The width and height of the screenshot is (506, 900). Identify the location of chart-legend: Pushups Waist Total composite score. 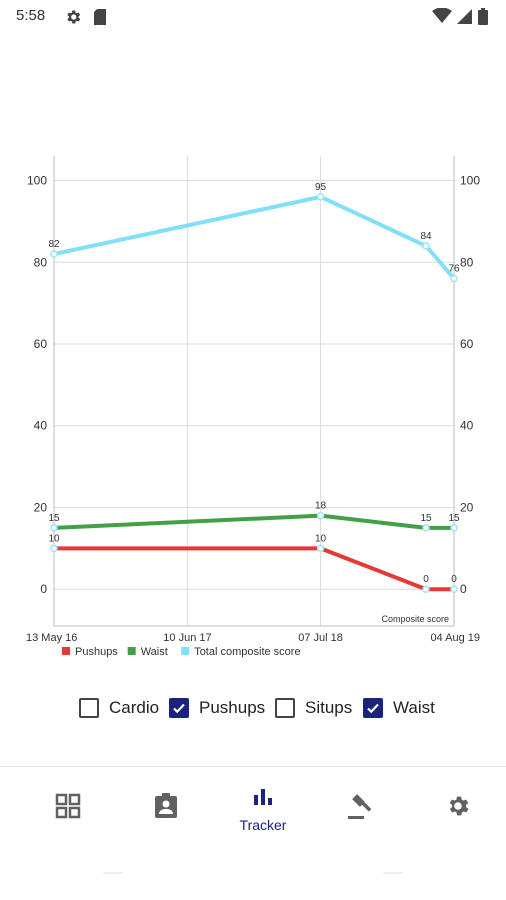
(181, 652).